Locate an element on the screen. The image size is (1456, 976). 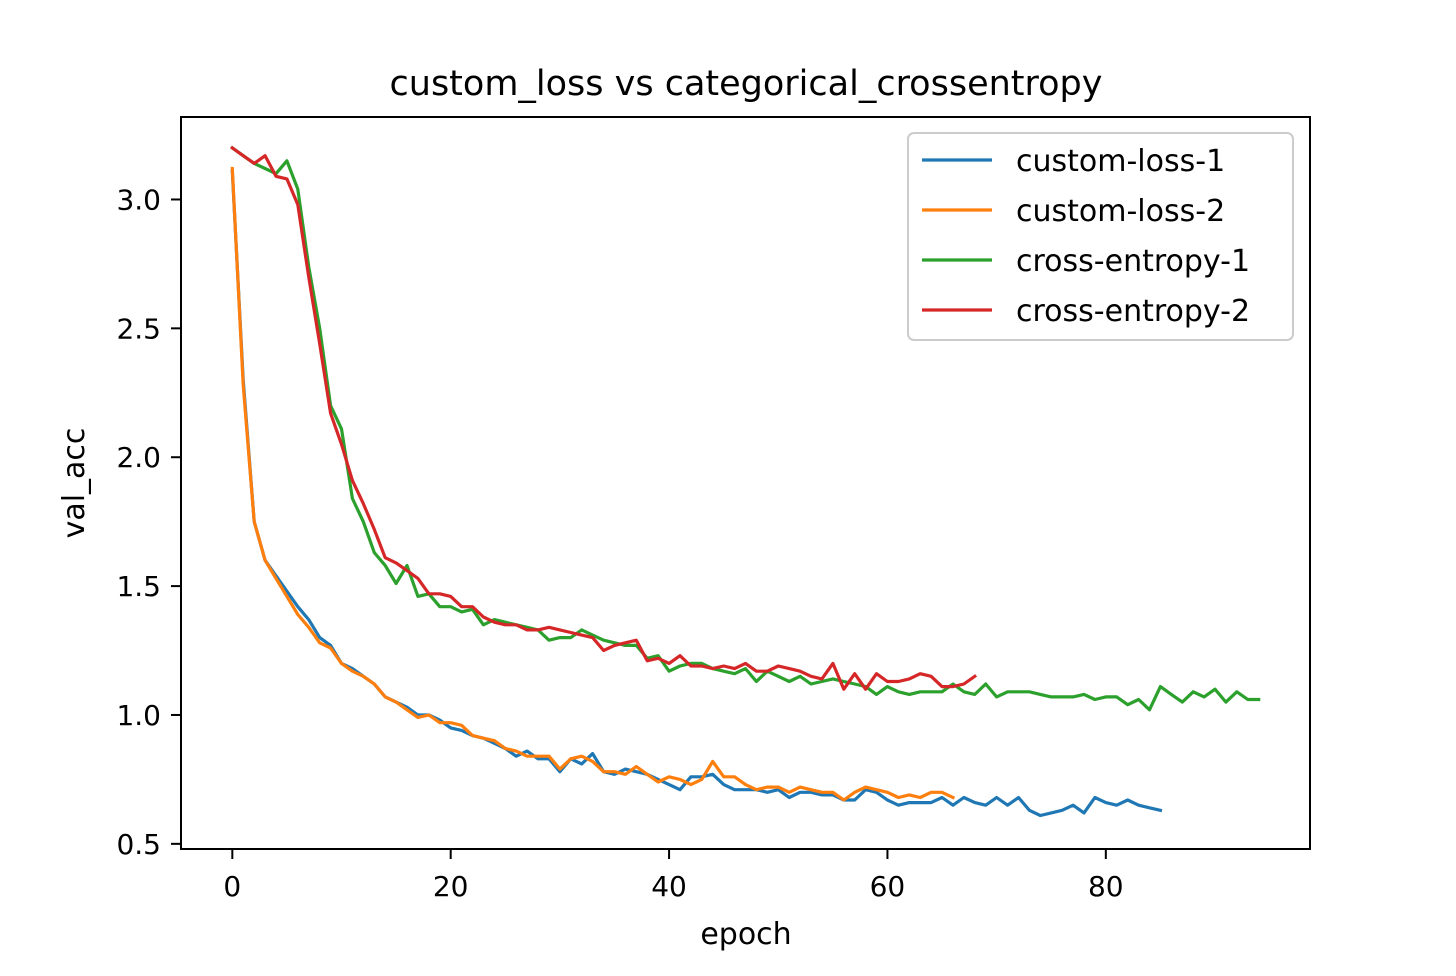
legend-frame is located at coordinates (1100, 236).